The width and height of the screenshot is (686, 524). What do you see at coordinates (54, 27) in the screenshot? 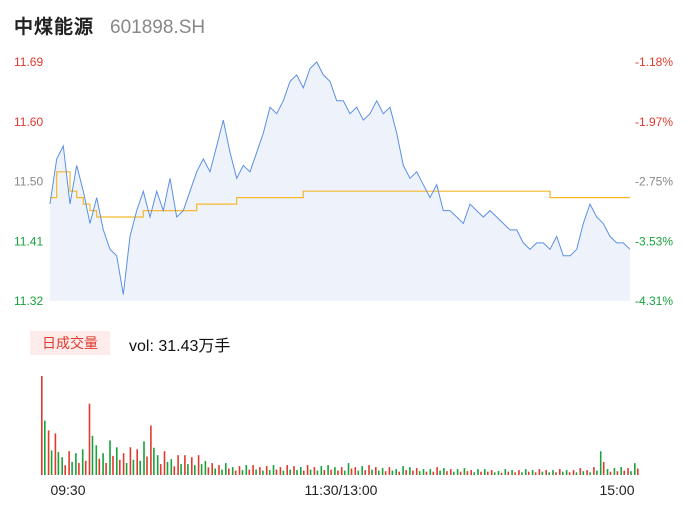
I see `stock-name: 中煤能源` at bounding box center [54, 27].